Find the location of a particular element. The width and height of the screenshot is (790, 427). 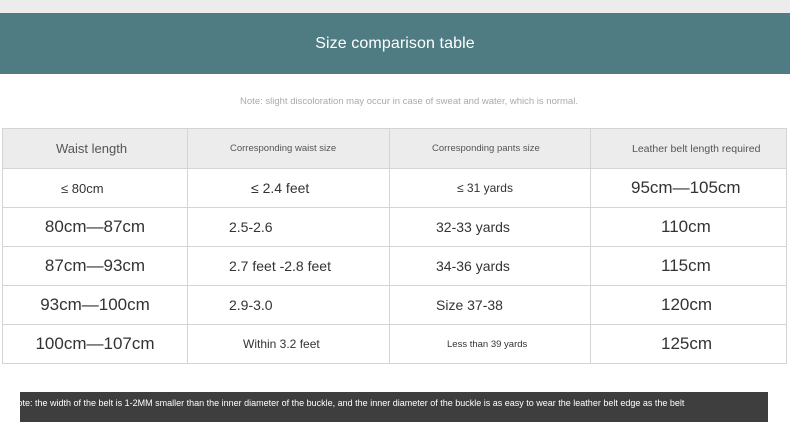

header-belt-length: Leather belt length required is located at coordinates (688, 148).